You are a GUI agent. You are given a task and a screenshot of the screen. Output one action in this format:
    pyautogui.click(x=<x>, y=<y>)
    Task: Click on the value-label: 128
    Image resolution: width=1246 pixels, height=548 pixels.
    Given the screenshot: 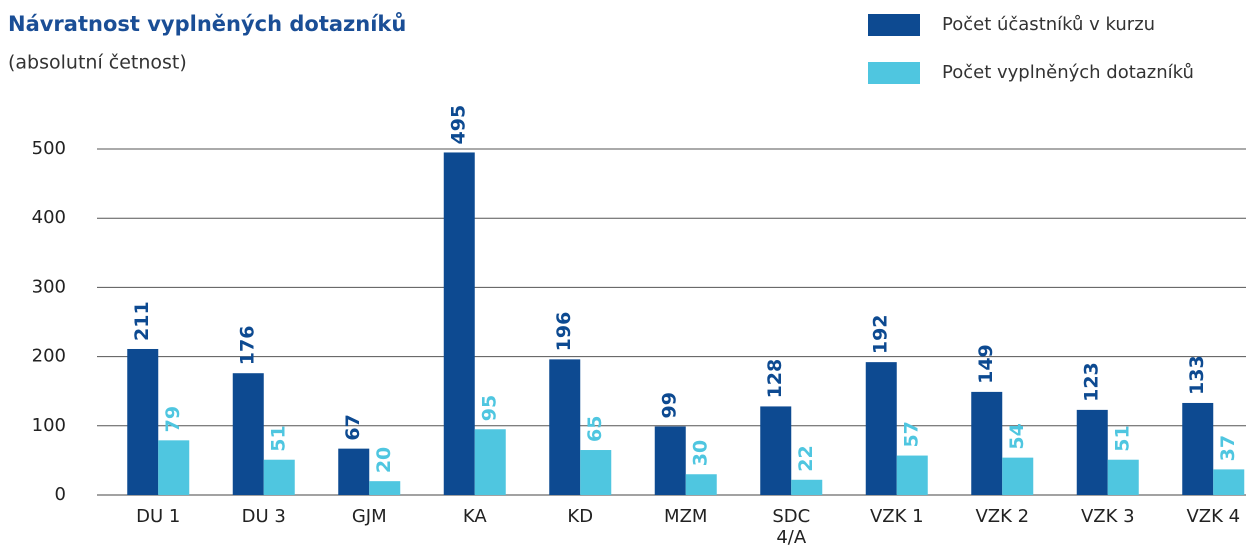 What is the action you would take?
    pyautogui.click(x=775, y=379)
    